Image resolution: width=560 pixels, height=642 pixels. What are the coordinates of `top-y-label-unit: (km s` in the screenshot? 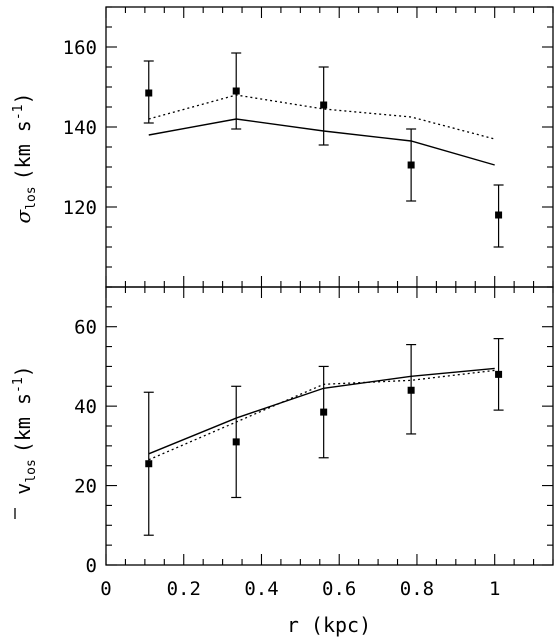 It's located at (23, 150).